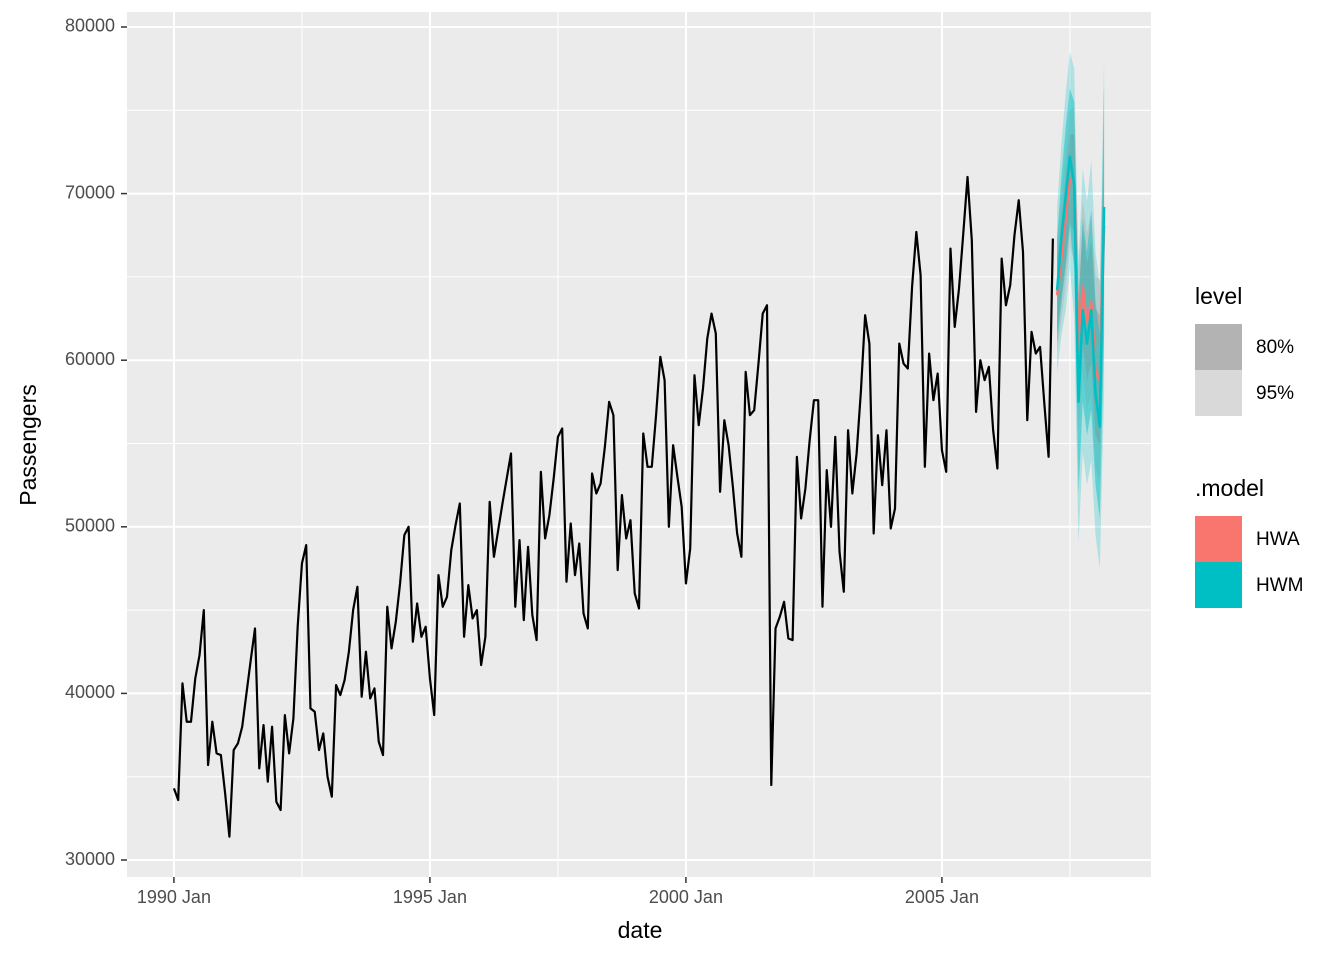  What do you see at coordinates (1275, 393) in the screenshot?
I see `legend-label: 95%` at bounding box center [1275, 393].